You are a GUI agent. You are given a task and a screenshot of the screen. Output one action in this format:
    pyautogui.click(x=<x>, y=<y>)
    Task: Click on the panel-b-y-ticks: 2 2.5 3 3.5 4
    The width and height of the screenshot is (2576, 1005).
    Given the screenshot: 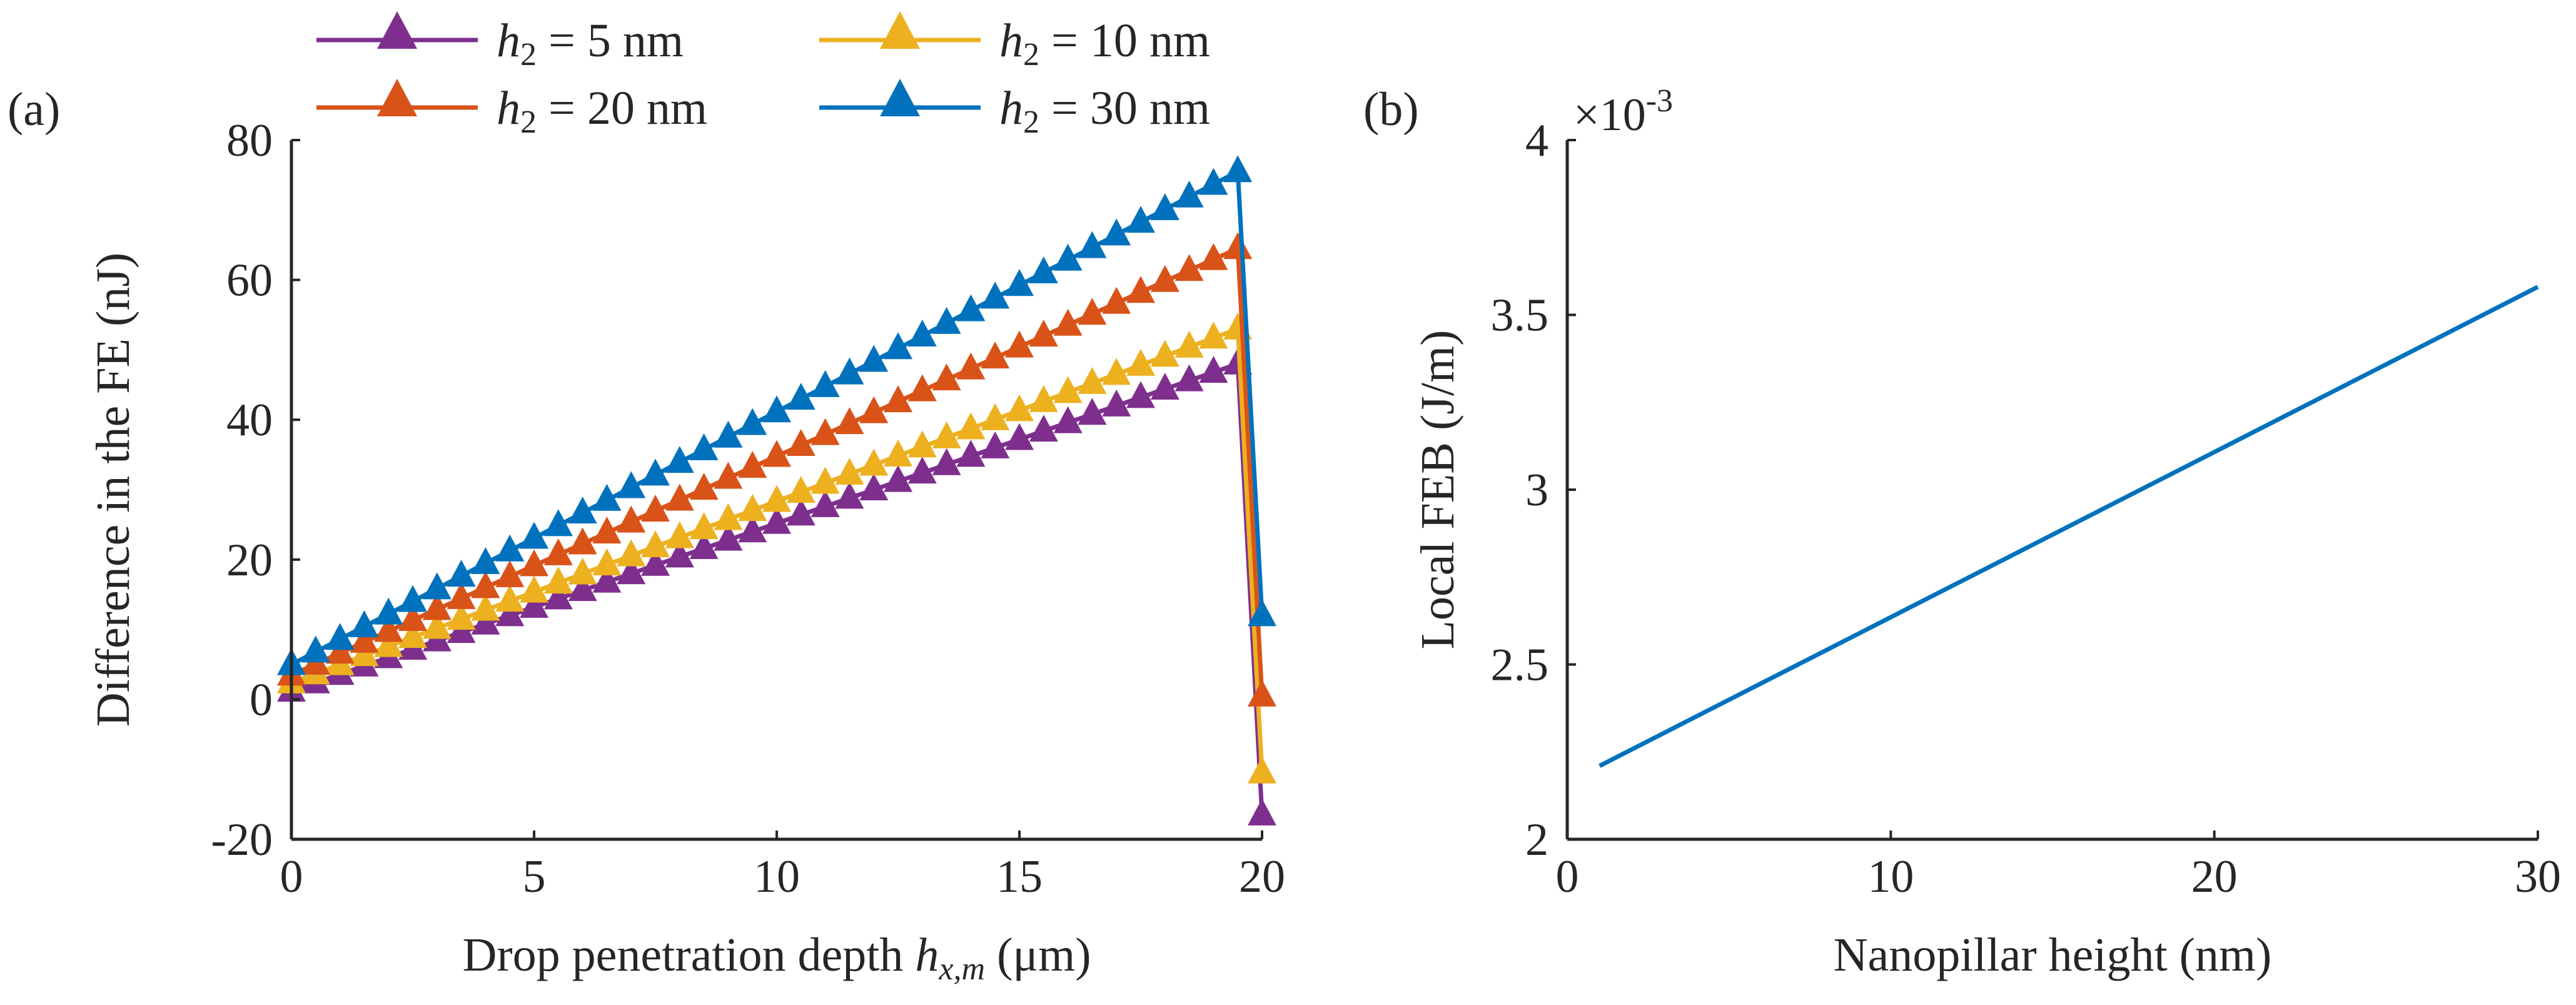 What is the action you would take?
    pyautogui.click(x=1534, y=490)
    